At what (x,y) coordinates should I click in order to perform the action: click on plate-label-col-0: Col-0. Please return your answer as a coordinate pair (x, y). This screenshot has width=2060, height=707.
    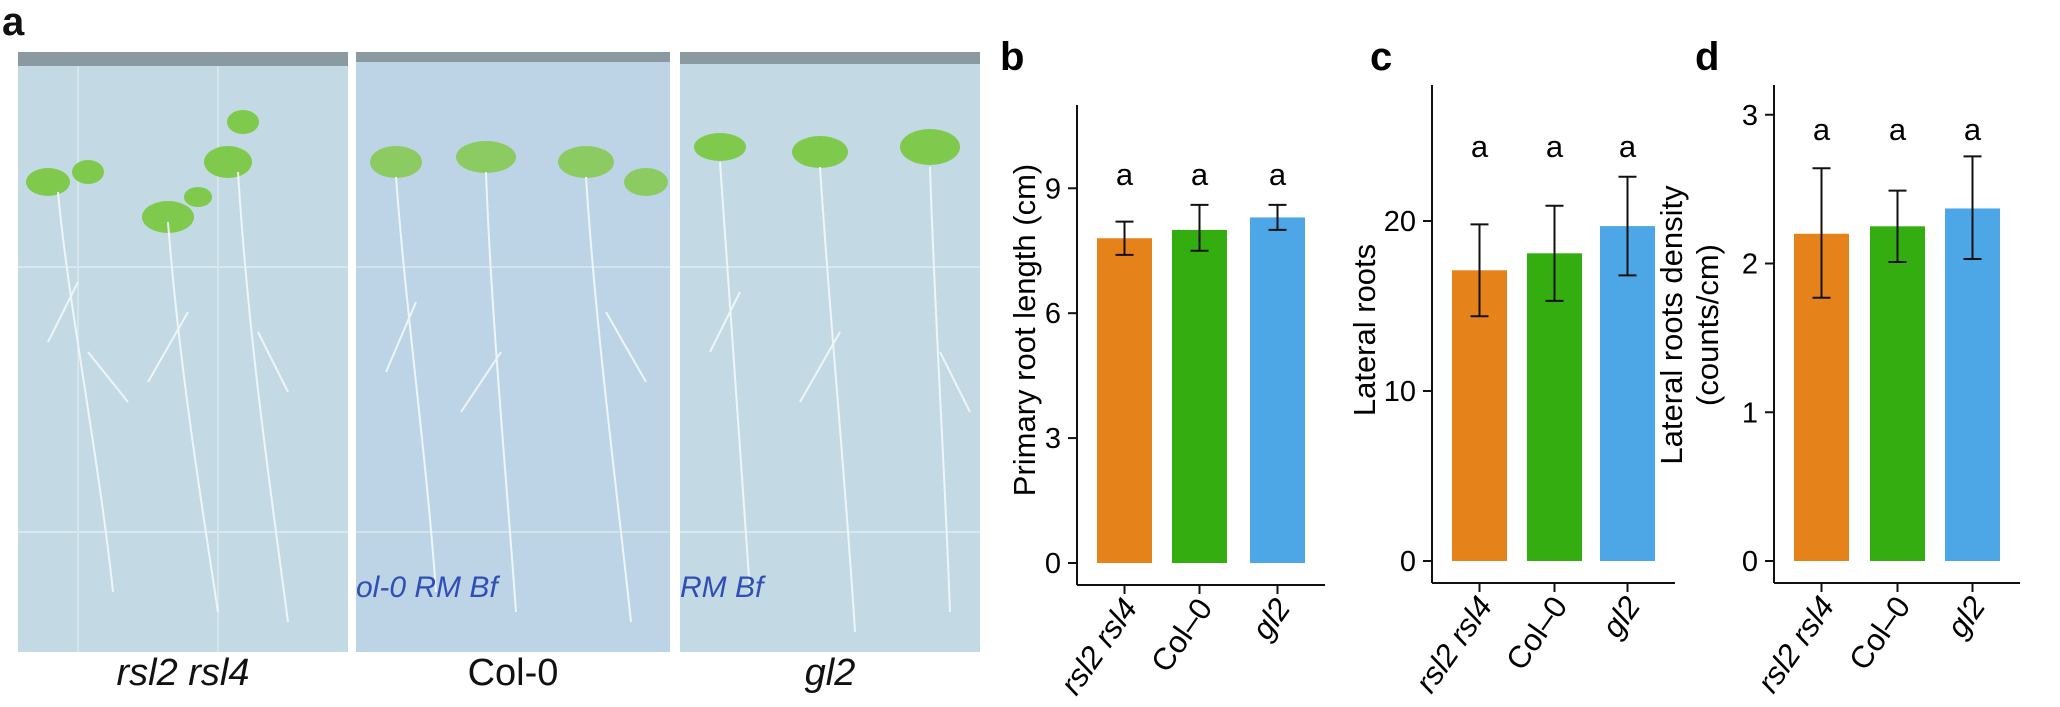
    Looking at the image, I should click on (513, 673).